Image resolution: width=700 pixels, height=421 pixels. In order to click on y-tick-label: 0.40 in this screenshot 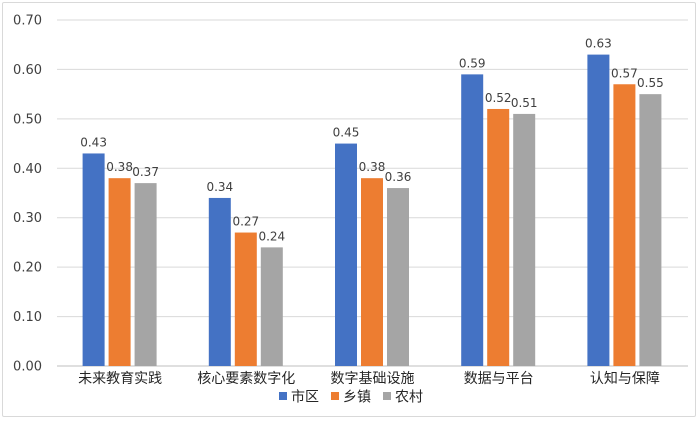, I will do `click(27, 169)`.